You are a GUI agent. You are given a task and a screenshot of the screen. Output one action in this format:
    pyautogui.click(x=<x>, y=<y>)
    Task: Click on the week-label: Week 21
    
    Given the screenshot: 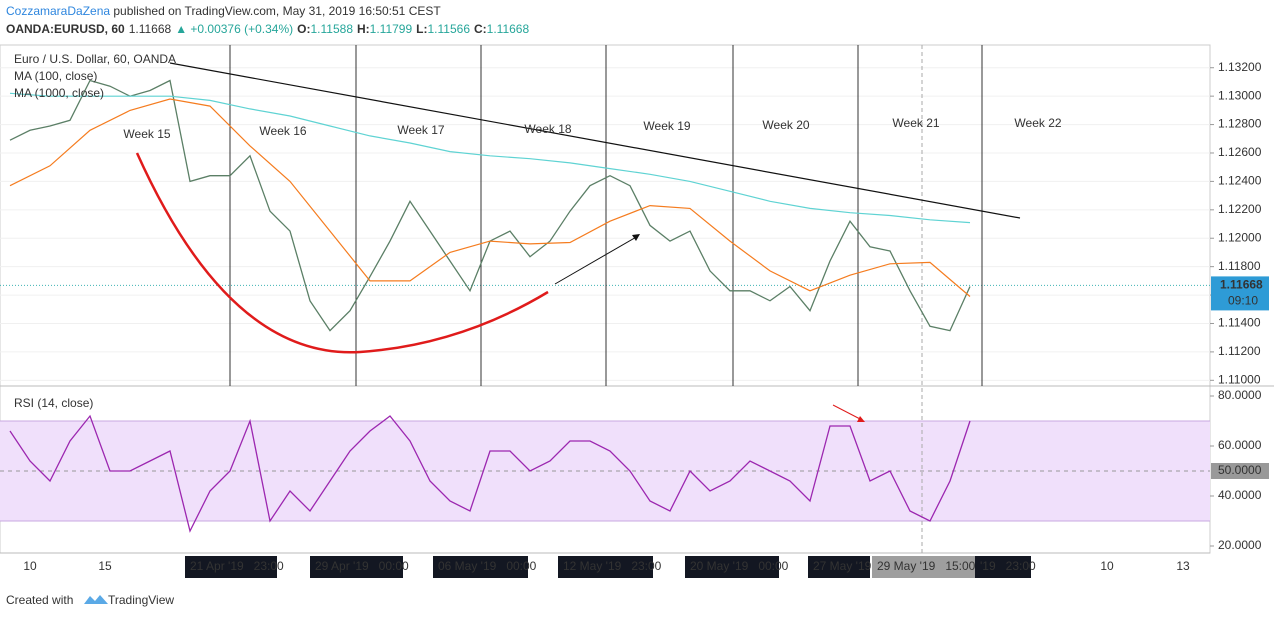 What is the action you would take?
    pyautogui.click(x=915, y=123)
    